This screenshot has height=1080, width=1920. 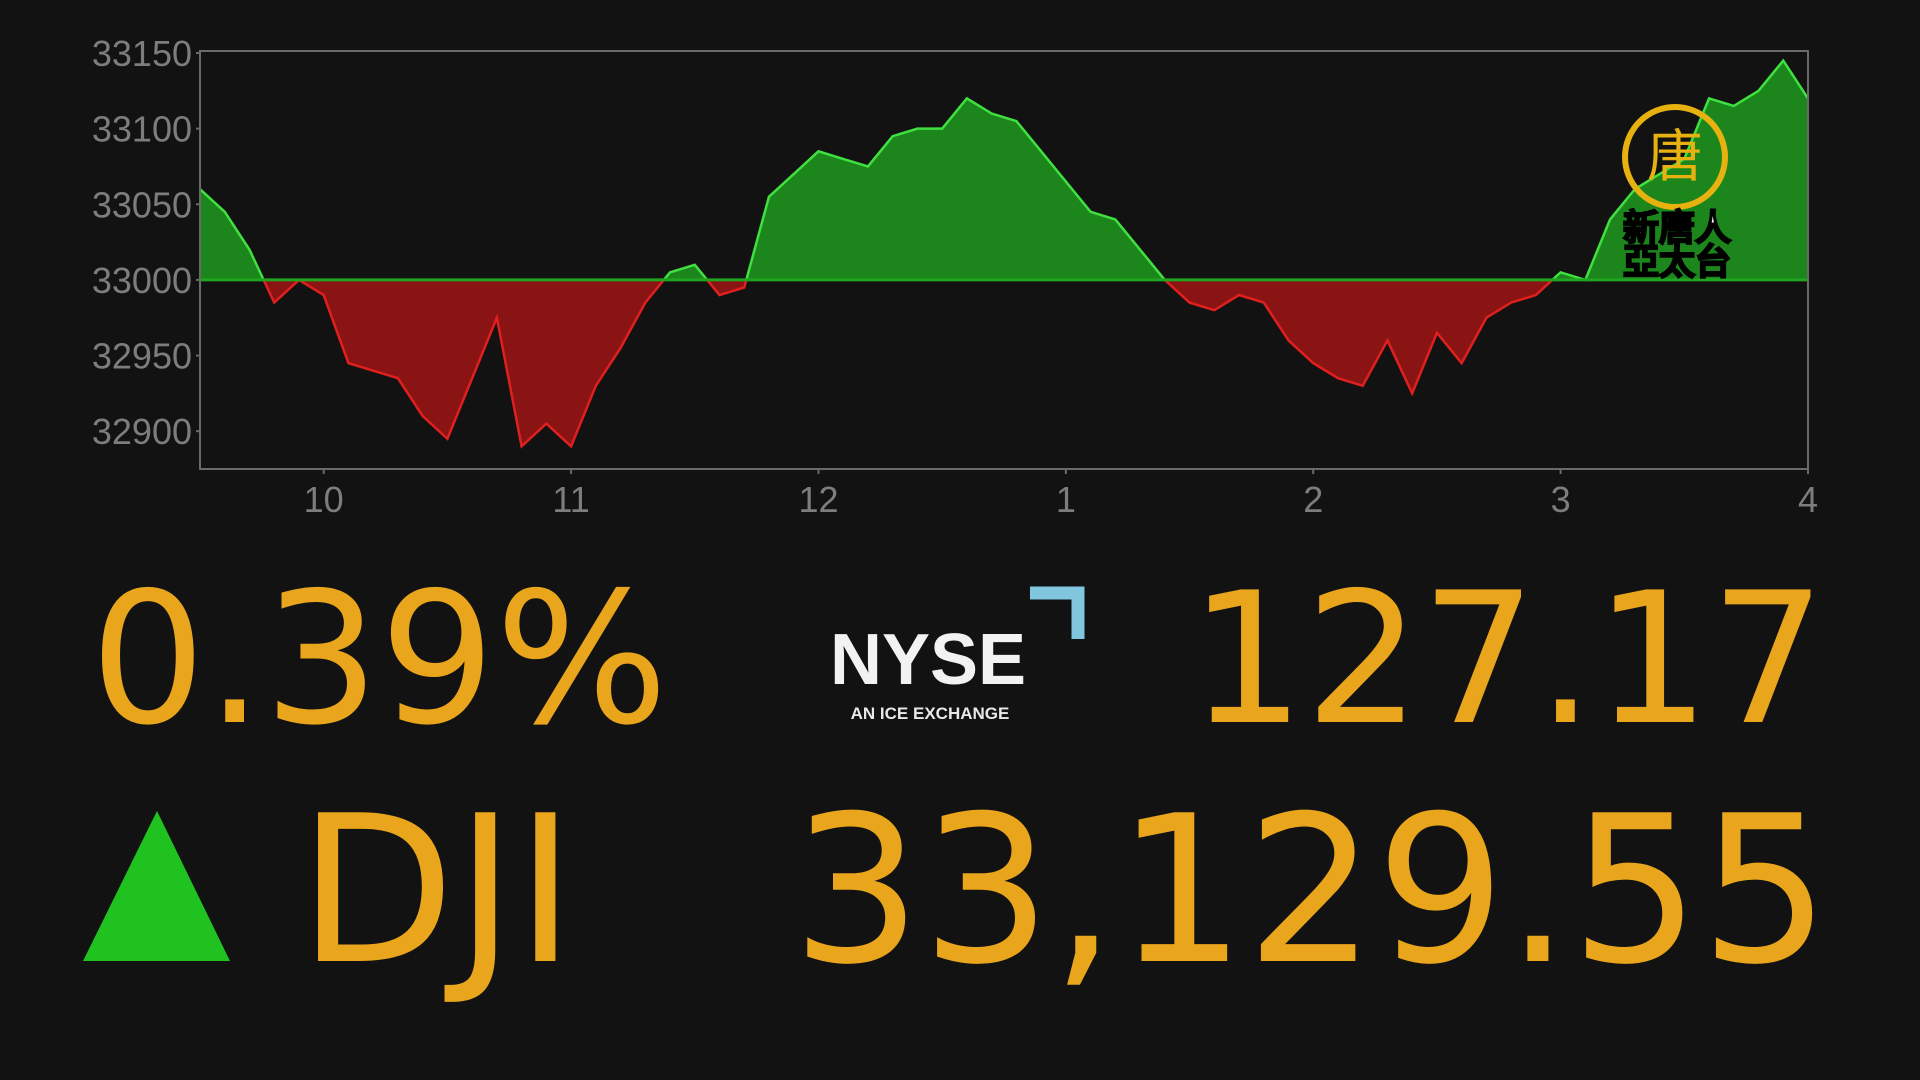 I want to click on x-tick-label: 10, so click(x=324, y=499).